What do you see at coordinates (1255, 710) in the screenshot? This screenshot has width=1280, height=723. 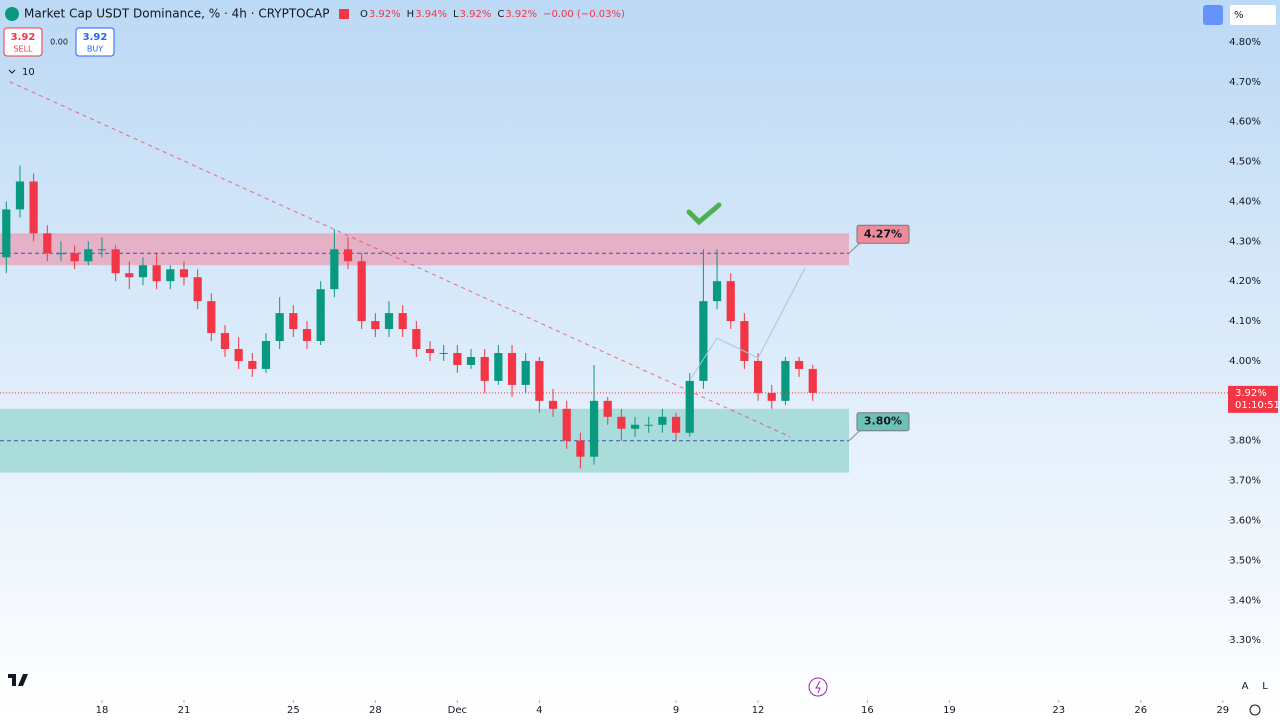 I see `settings-icon` at bounding box center [1255, 710].